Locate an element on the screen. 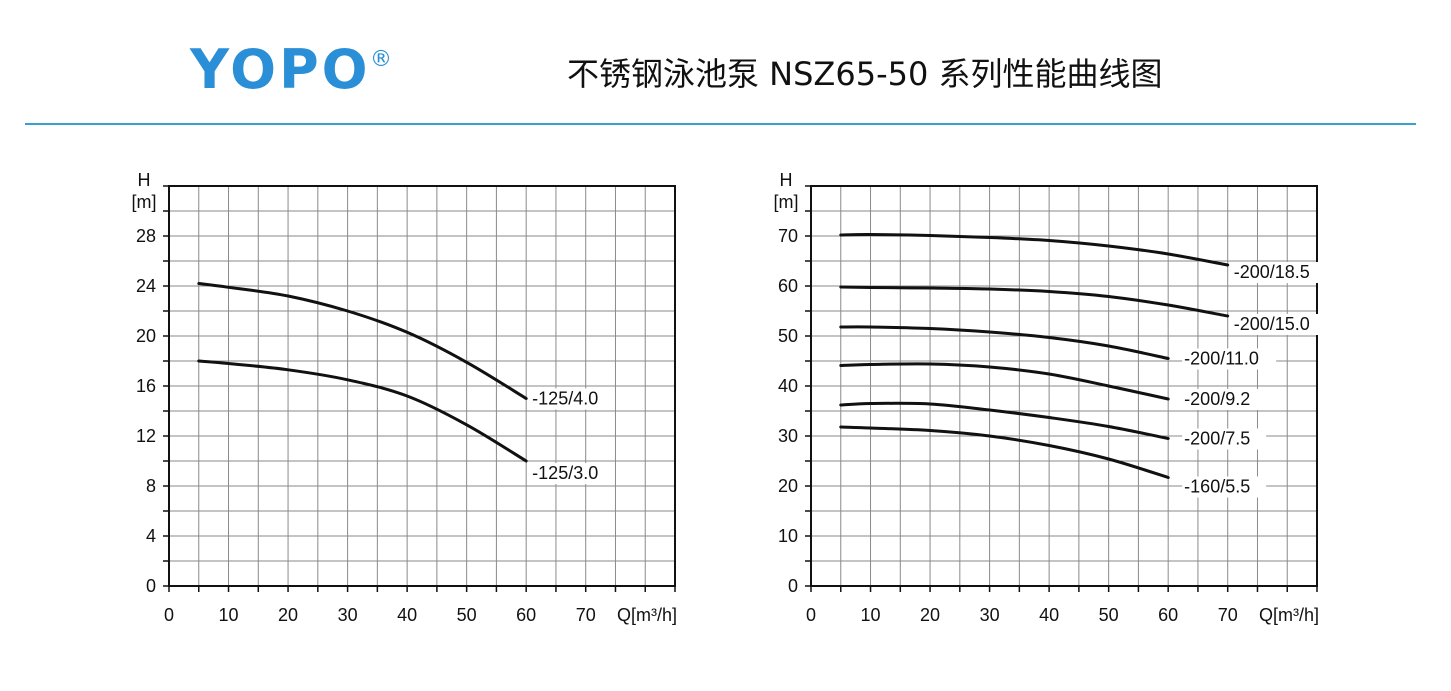  y-tick-label: 50 is located at coordinates (788, 336).